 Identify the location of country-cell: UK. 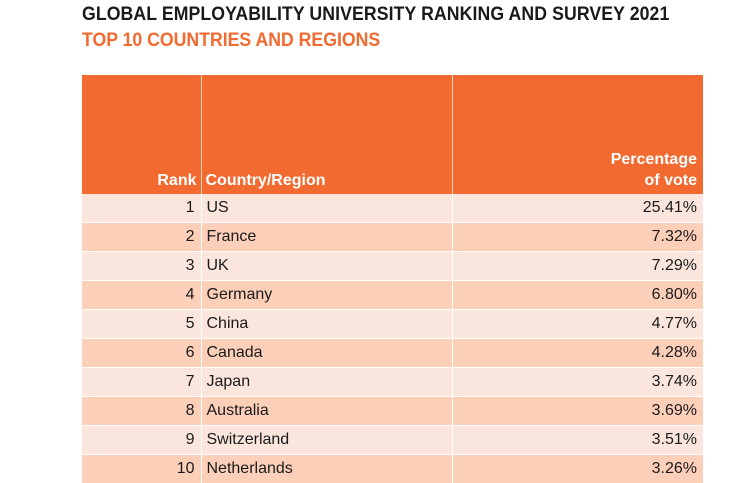
(326, 266).